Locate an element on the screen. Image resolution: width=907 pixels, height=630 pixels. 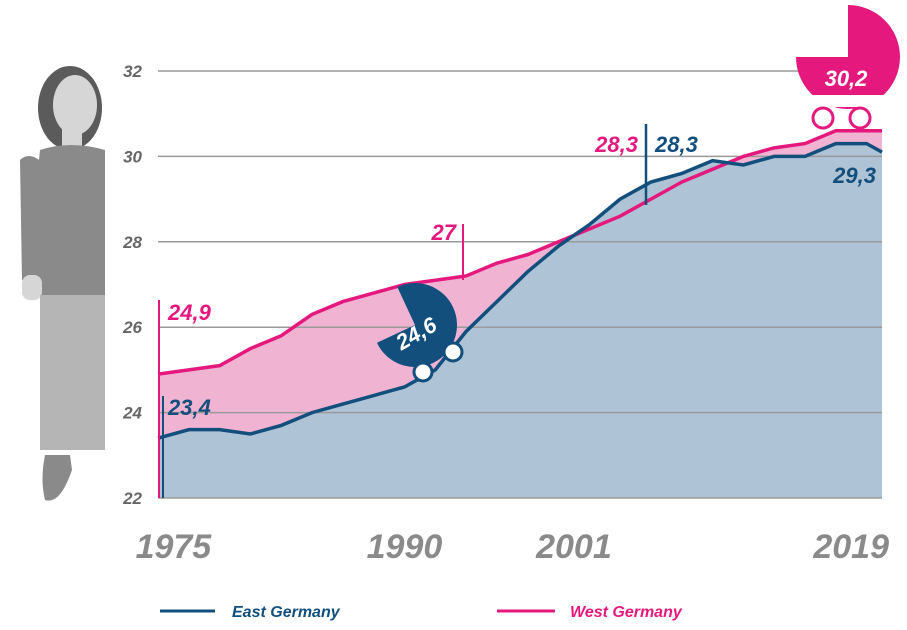
annotation: 29,3 is located at coordinates (854, 175).